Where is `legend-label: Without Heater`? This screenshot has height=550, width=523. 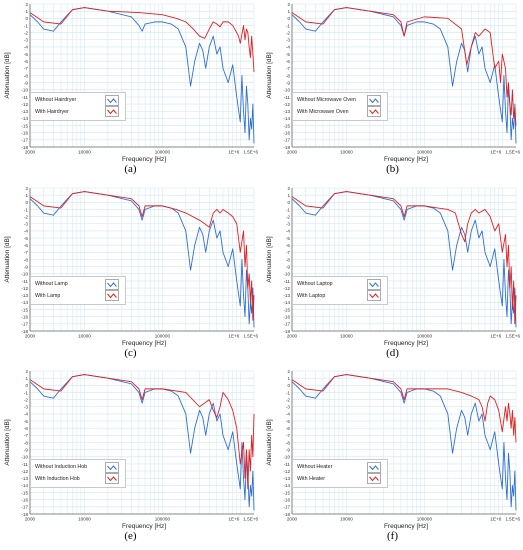
legend-label: Without Heater is located at coordinates (315, 467).